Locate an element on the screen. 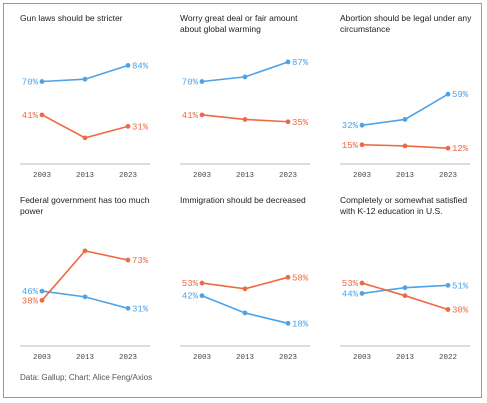 This screenshot has height=403, width=487. panel-title-line: Gun laws should be stricter is located at coordinates (71, 18).